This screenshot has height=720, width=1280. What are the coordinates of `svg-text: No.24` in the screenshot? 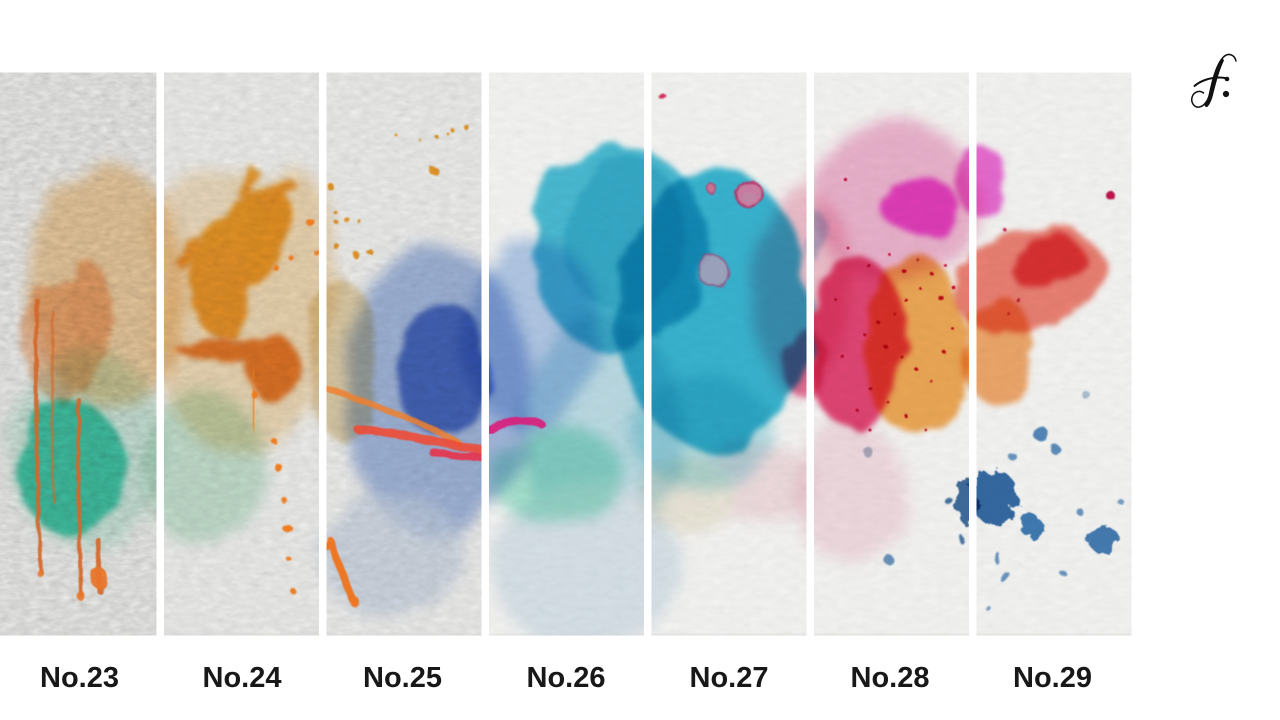 It's located at (242, 678).